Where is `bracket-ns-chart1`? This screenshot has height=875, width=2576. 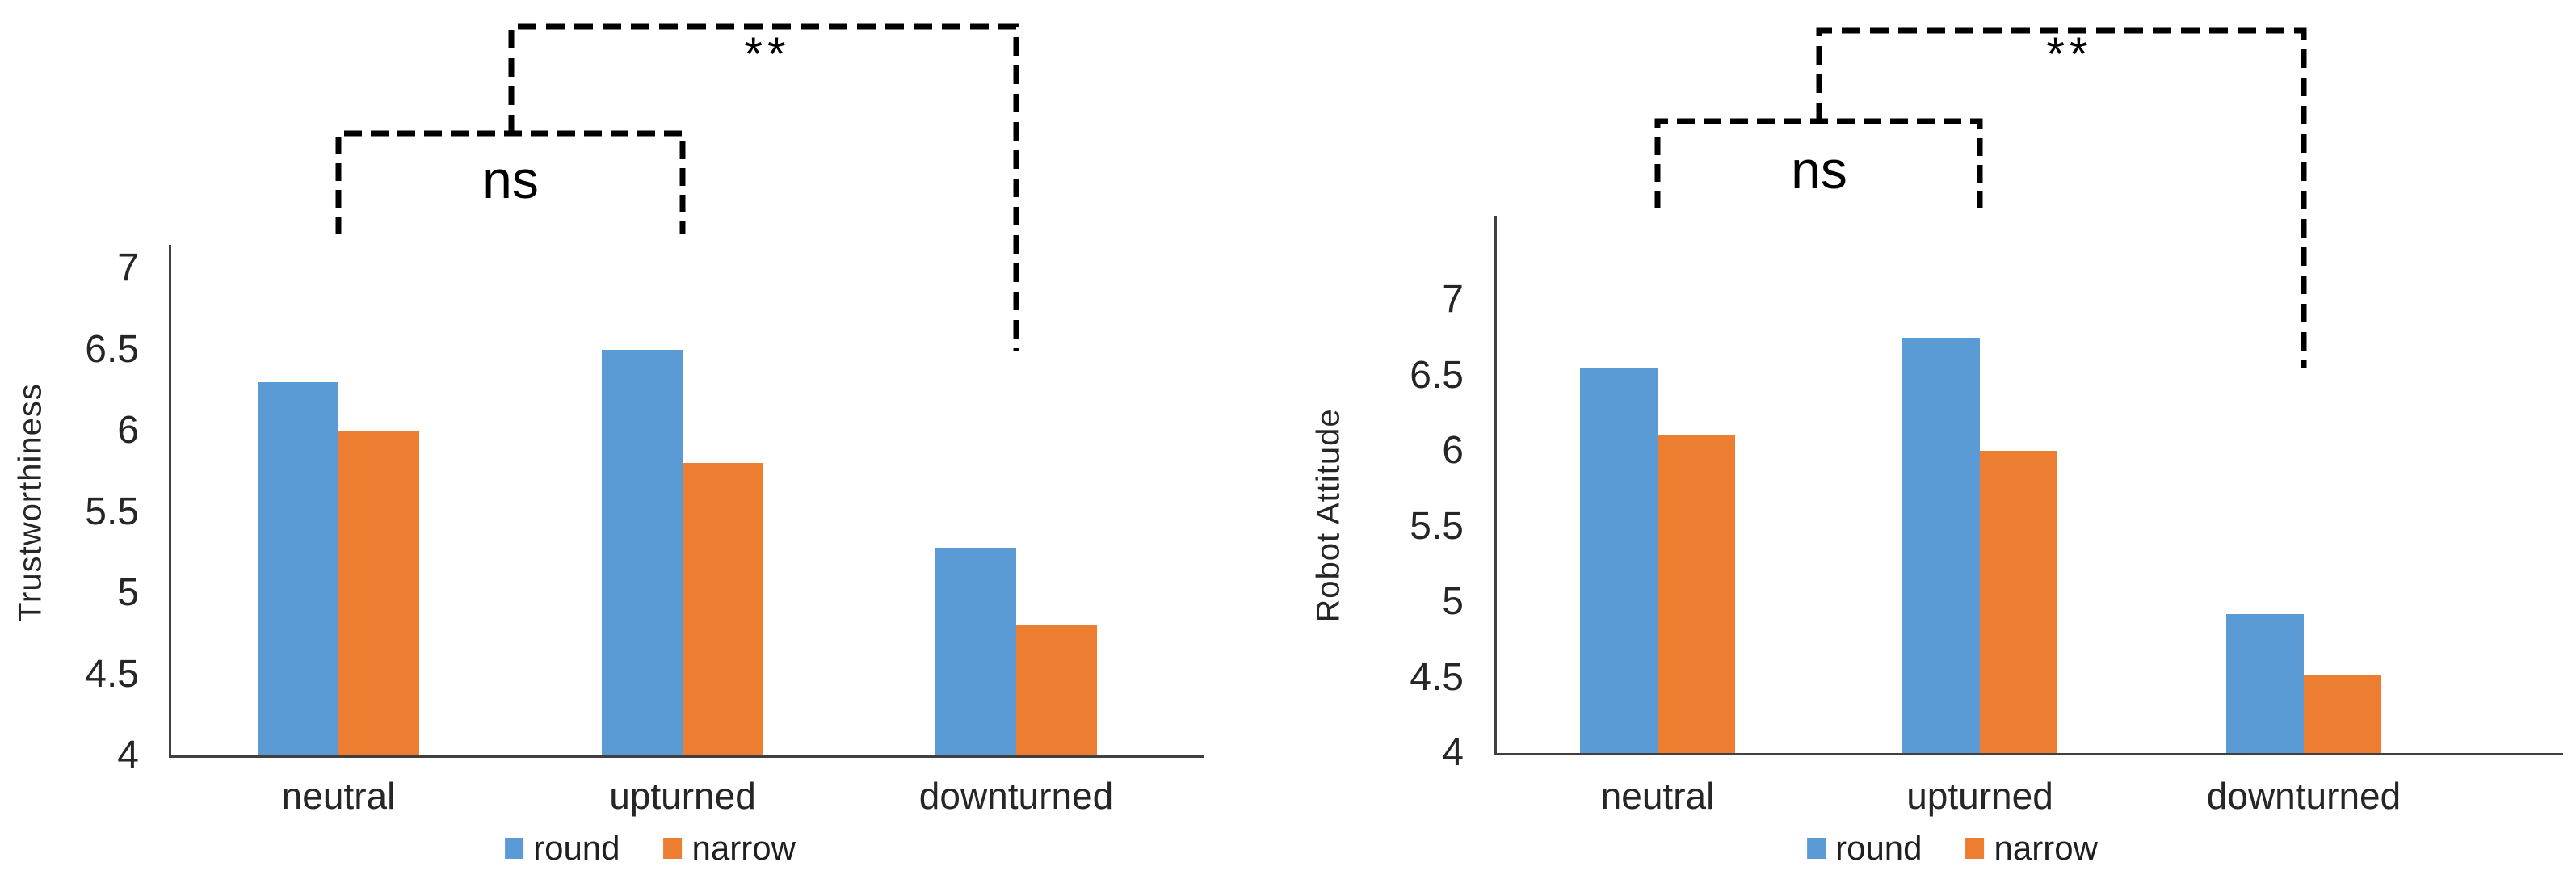
bracket-ns-chart1 is located at coordinates (1819, 163).